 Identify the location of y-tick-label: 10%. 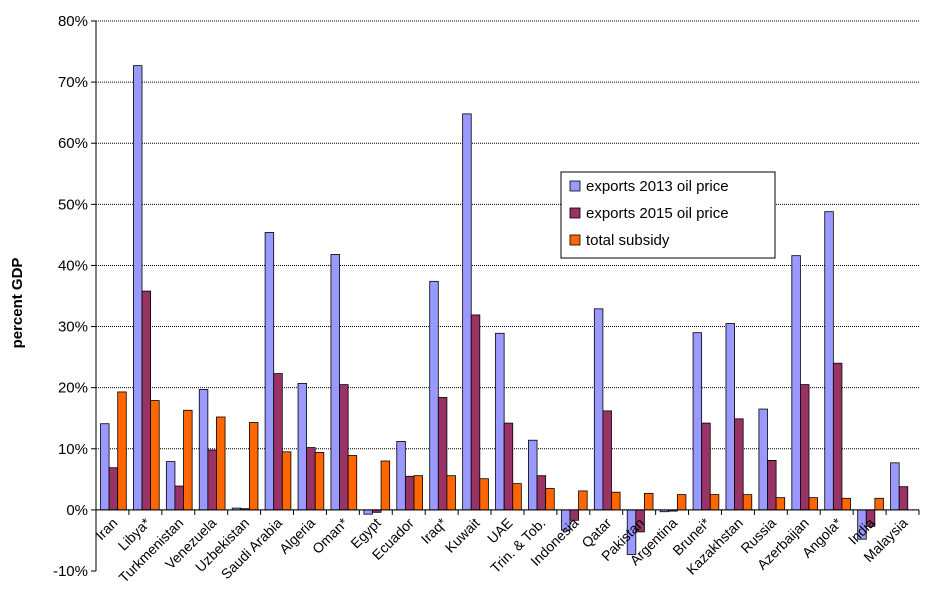
(73, 449).